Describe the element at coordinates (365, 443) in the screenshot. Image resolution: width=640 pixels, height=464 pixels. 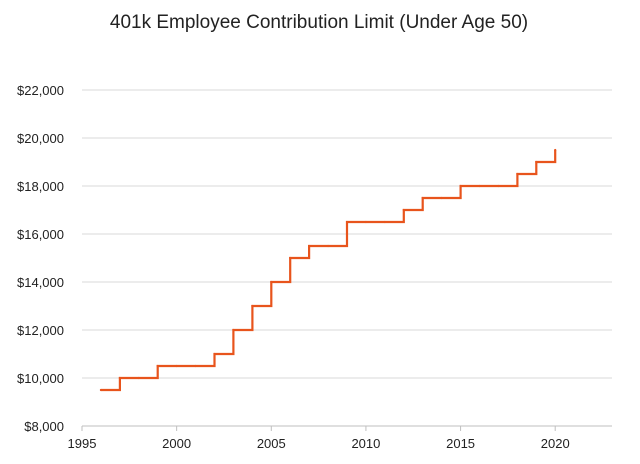
I see `x-tick-label: 2010` at that location.